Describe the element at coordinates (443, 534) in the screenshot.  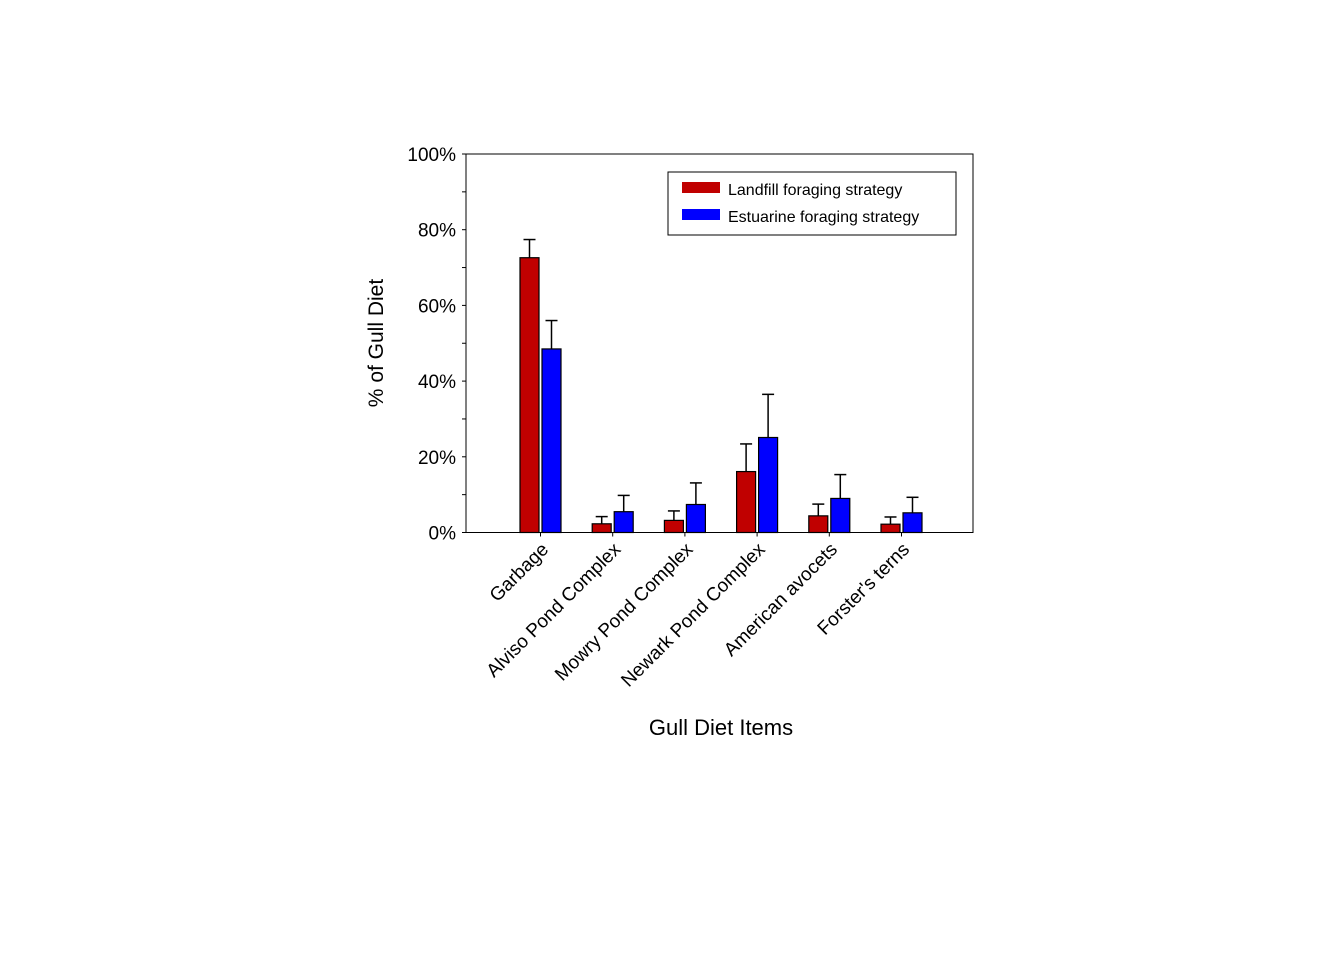
I see `y-tick-label: 0%` at that location.